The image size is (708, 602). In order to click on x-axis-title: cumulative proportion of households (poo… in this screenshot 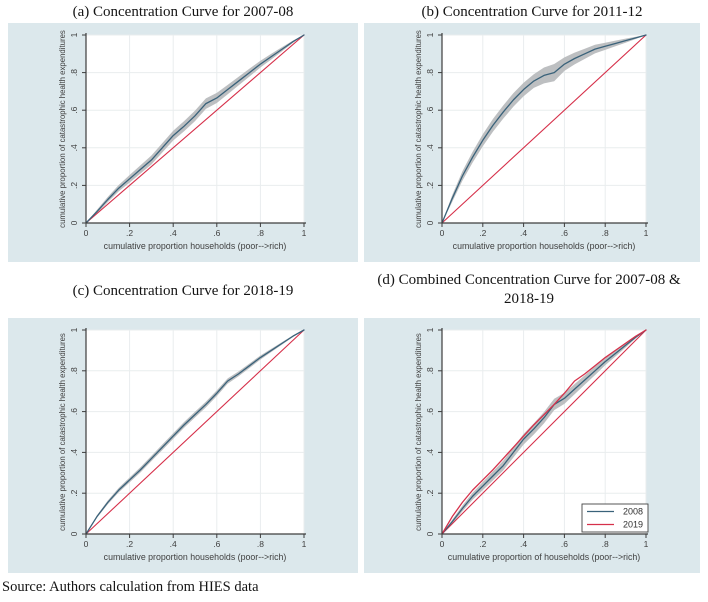, I will do `click(544, 557)`.